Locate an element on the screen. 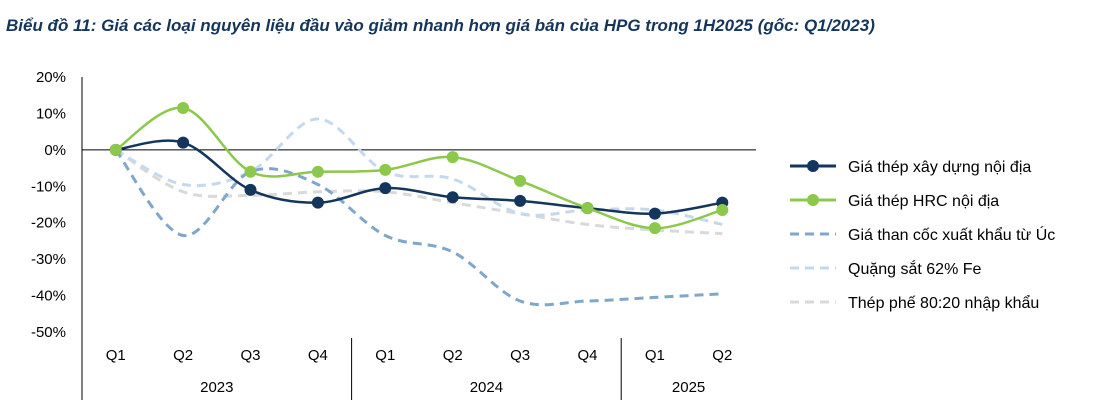 The image size is (1119, 413). y-tick-label: -50% is located at coordinates (48, 332).